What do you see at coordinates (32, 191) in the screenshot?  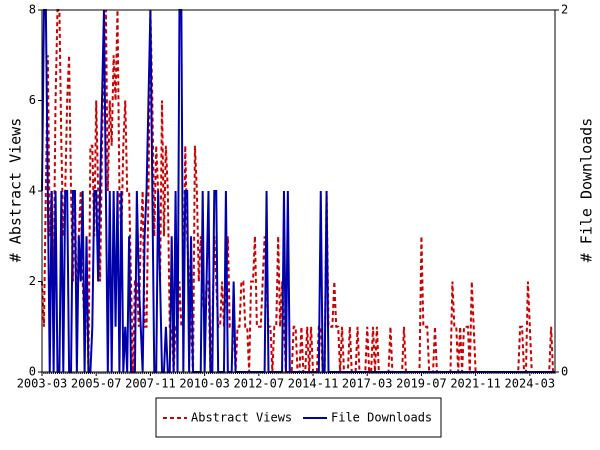 I see `y-tick-label: 4` at bounding box center [32, 191].